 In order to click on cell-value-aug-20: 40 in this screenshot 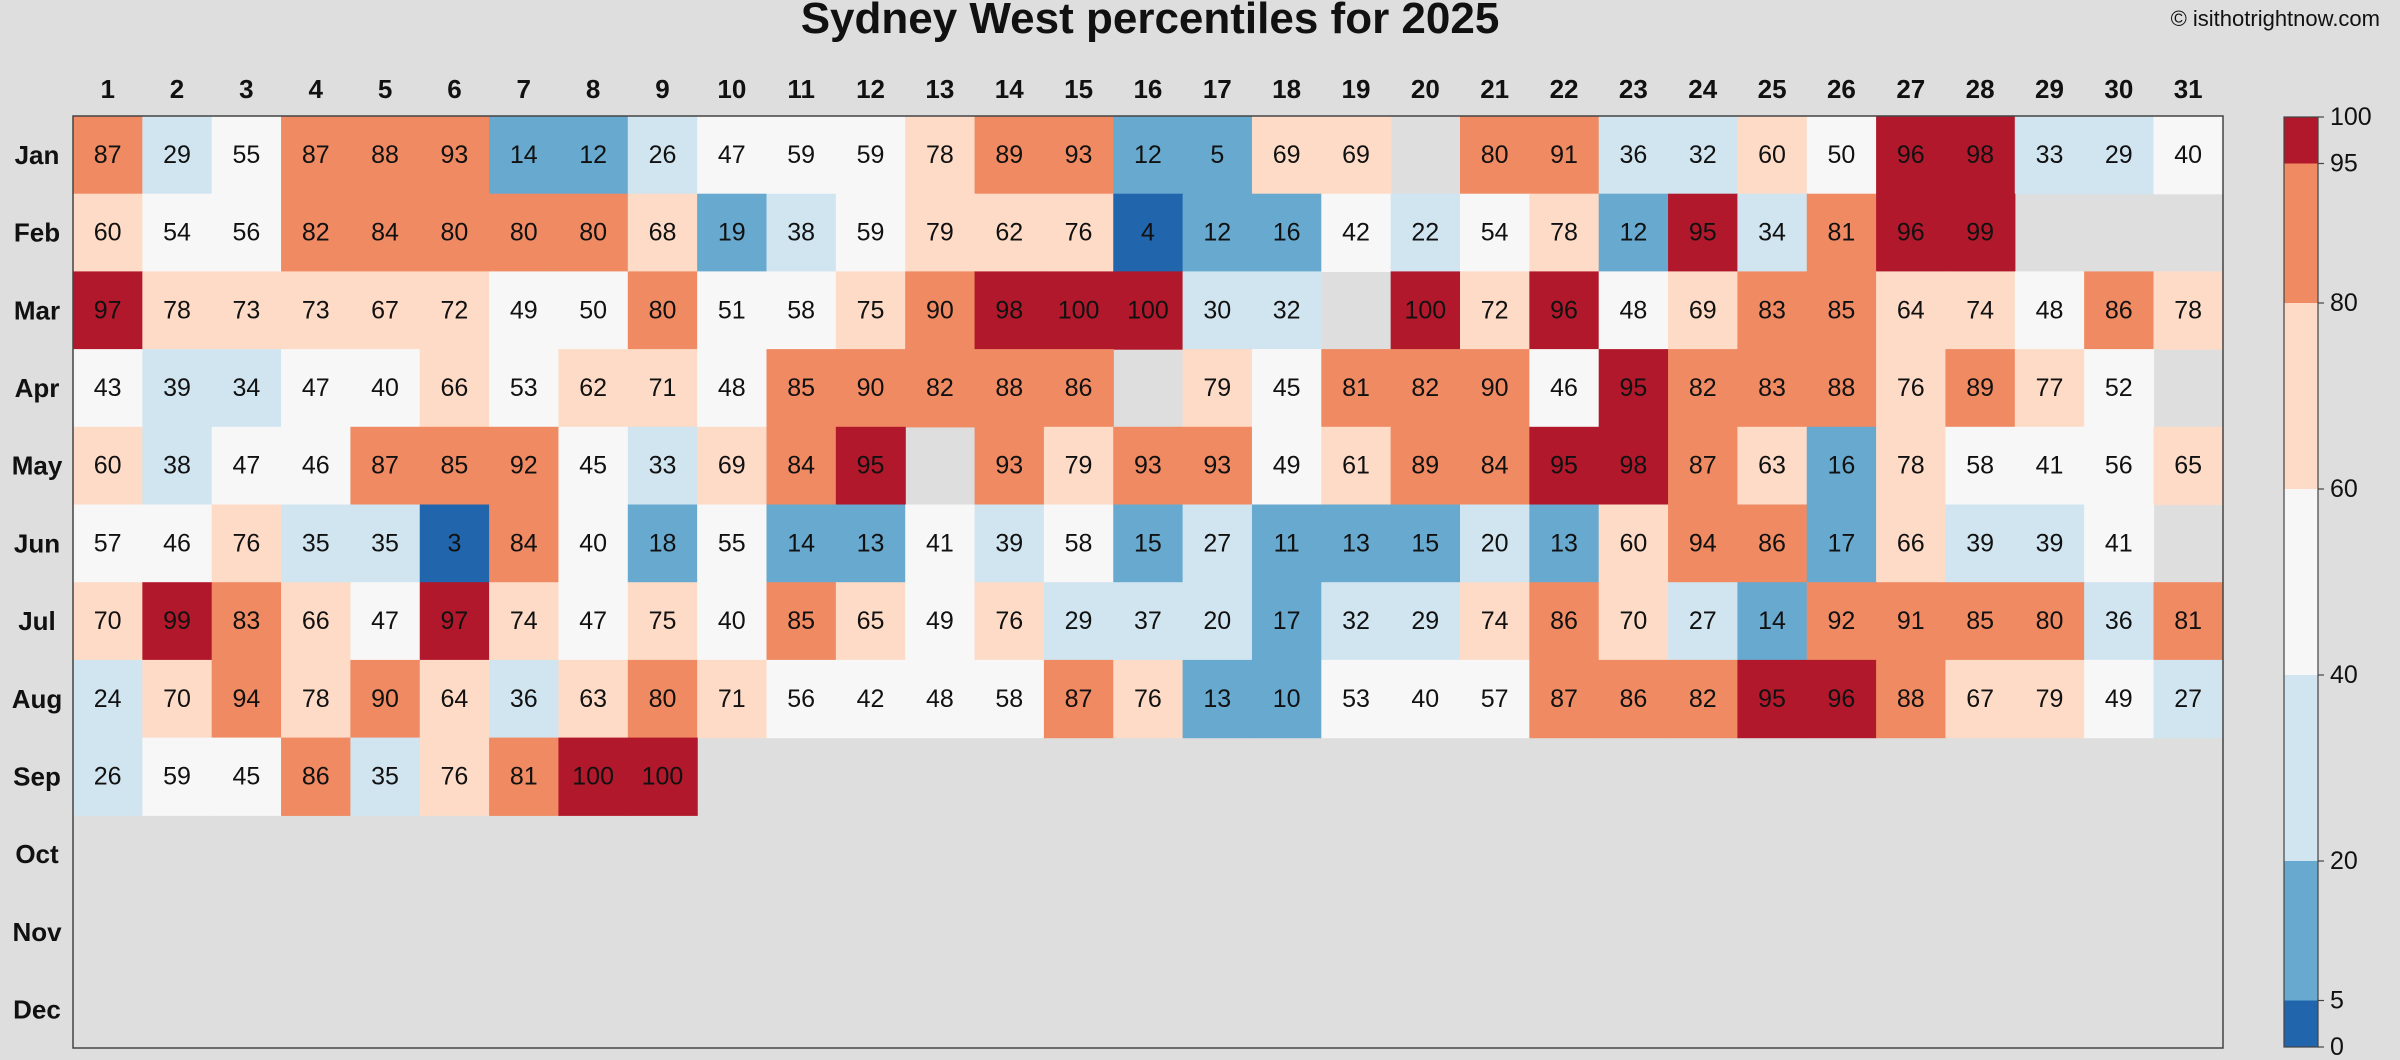, I will do `click(1425, 699)`.